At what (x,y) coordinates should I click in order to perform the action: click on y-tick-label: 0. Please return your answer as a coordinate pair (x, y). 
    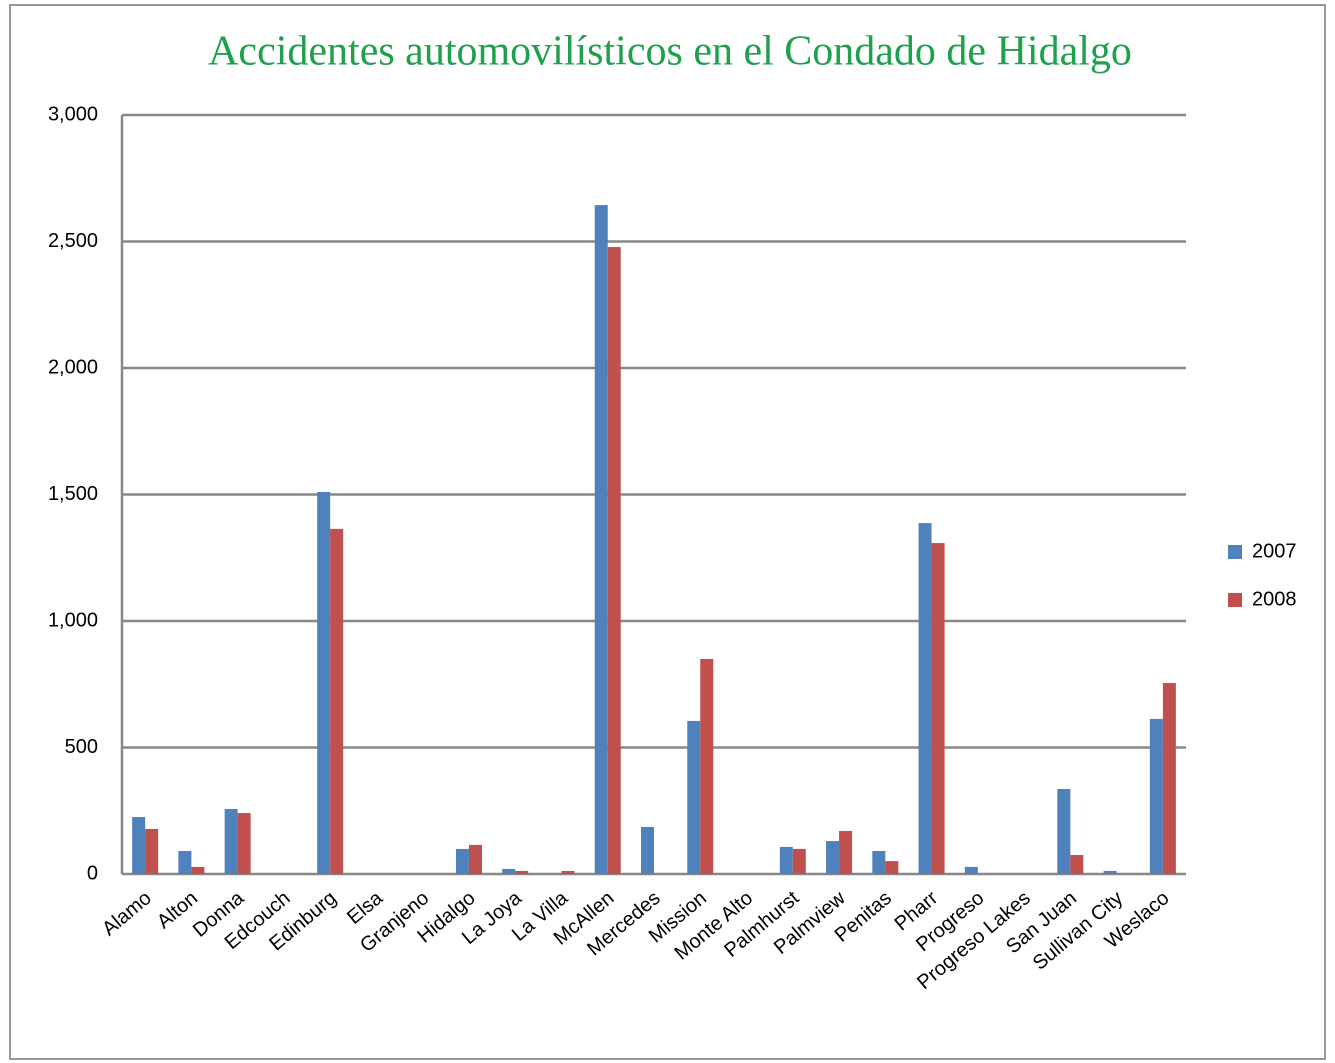
    Looking at the image, I should click on (92, 873).